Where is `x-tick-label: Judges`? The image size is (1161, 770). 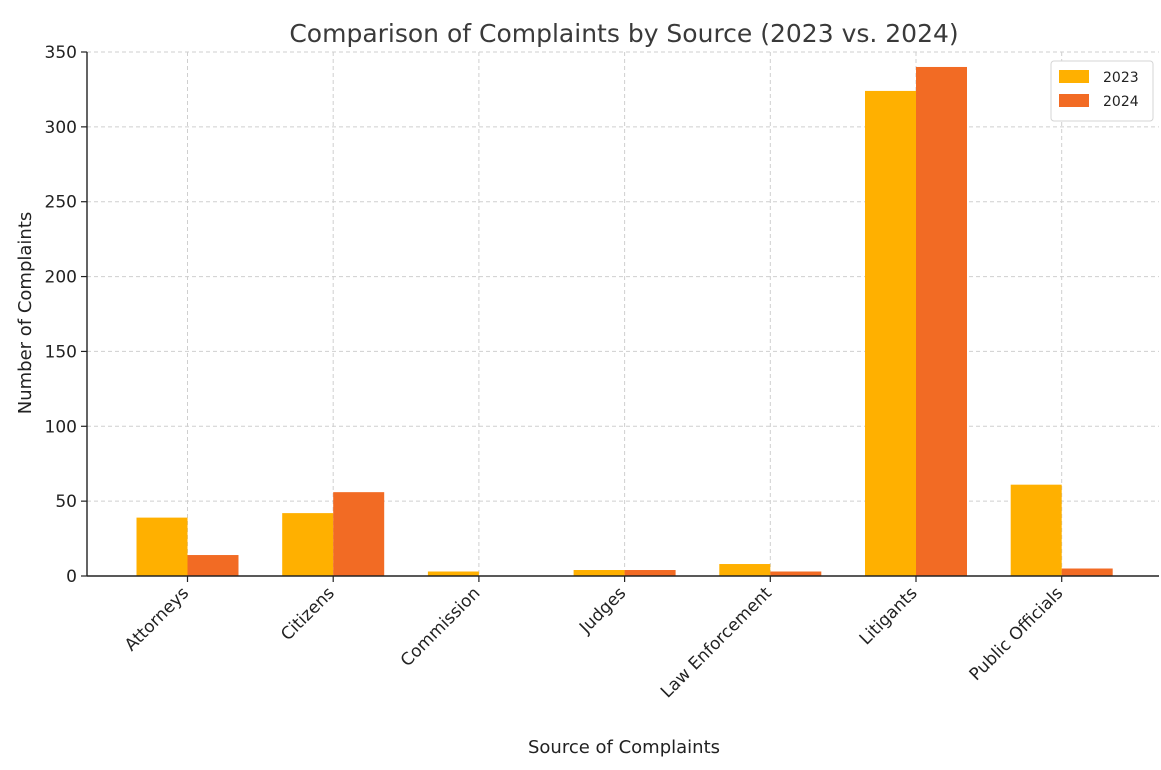 x-tick-label: Judges is located at coordinates (602, 610).